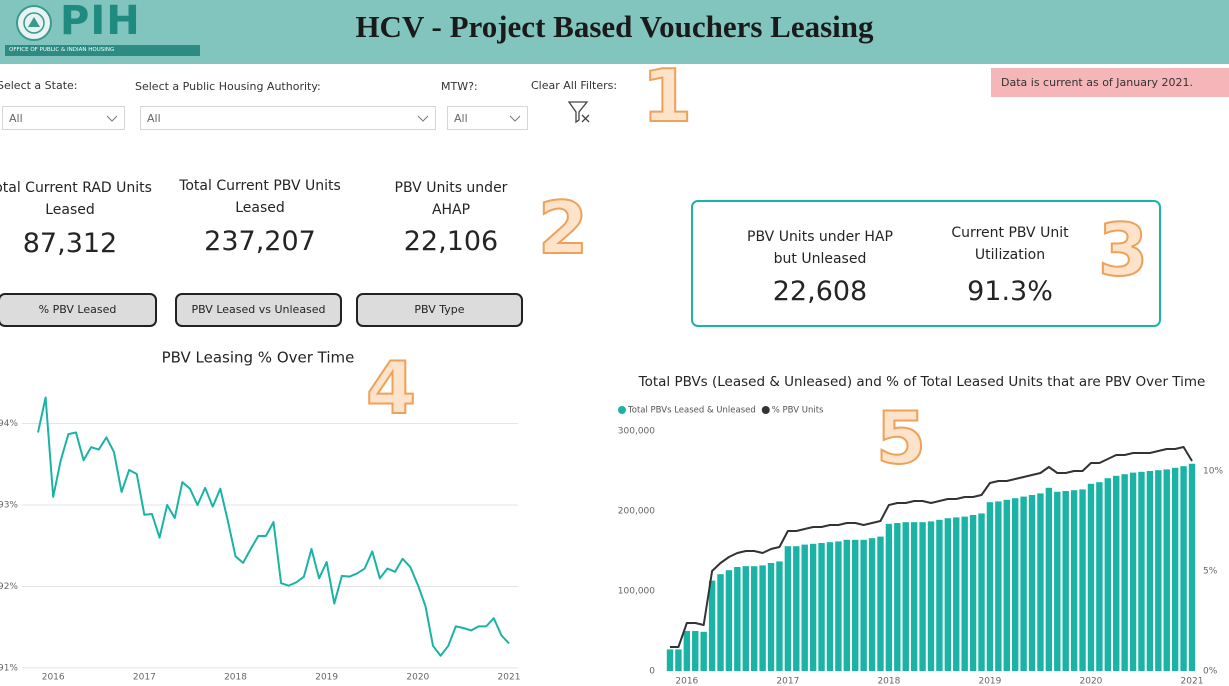 The height and width of the screenshot is (686, 1229). Describe the element at coordinates (9, 424) in the screenshot. I see `y-tick-label: 94%` at that location.